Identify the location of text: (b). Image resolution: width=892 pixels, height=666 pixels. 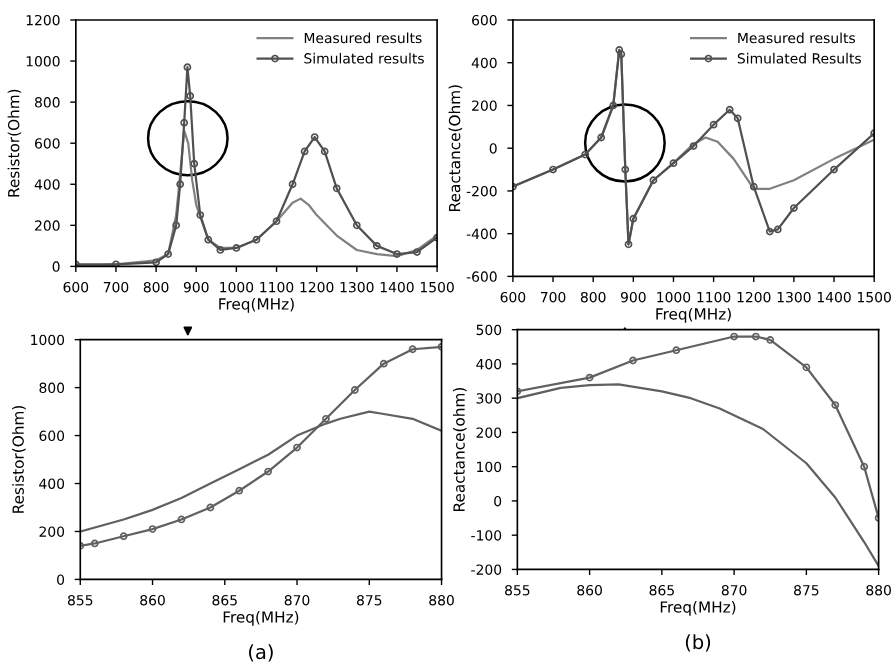
(698, 643).